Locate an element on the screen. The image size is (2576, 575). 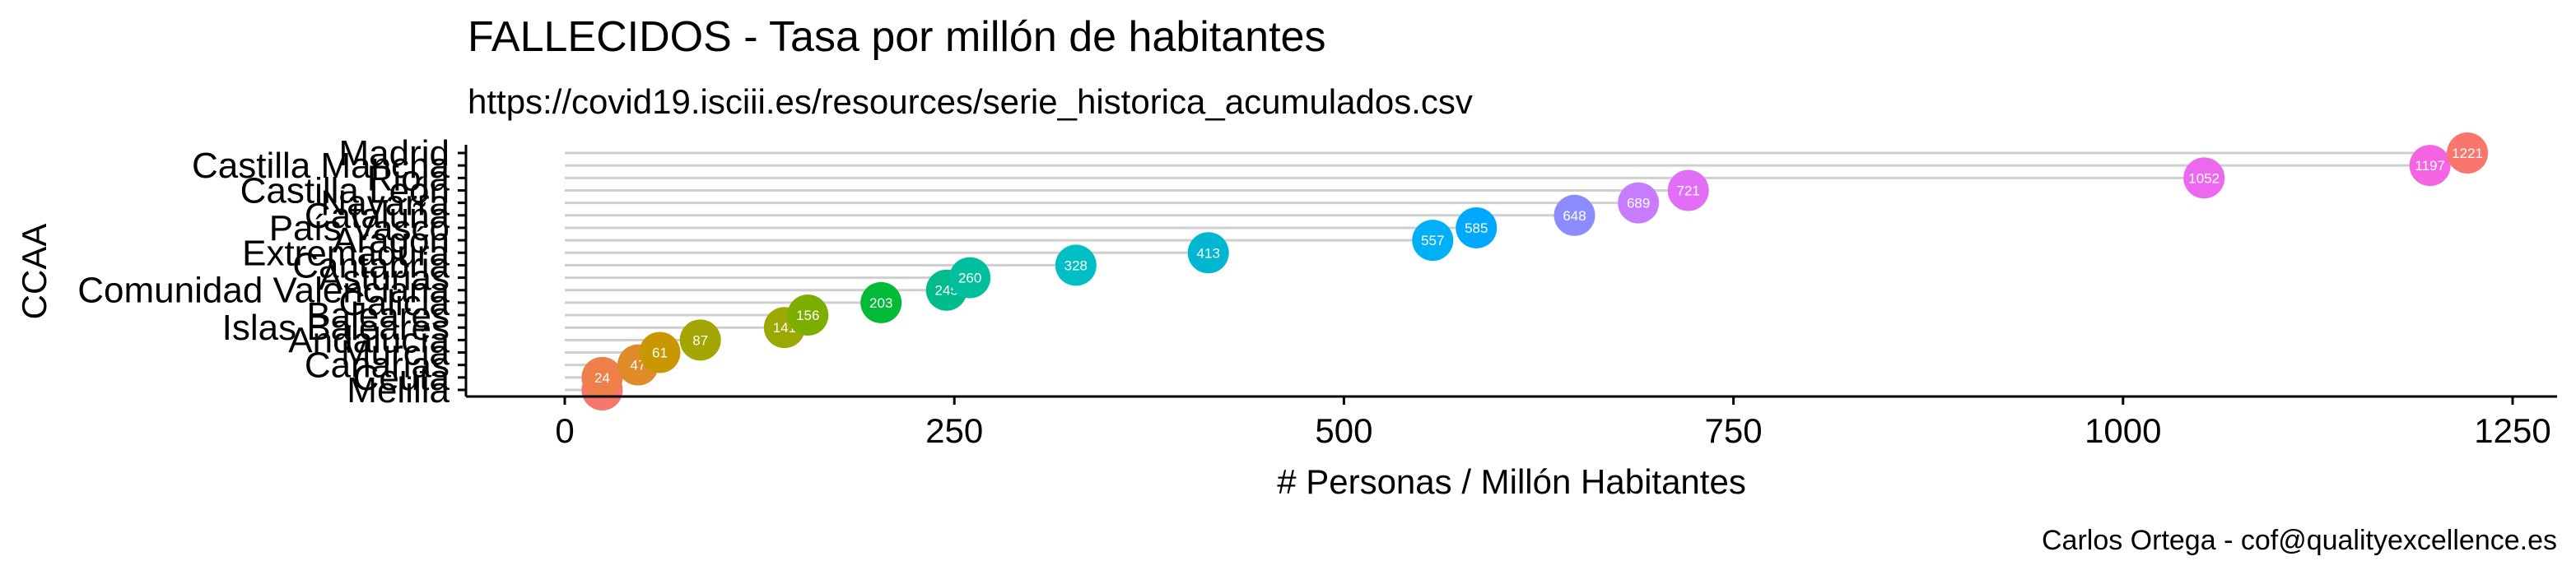
category-label: Murcia is located at coordinates (395, 353).